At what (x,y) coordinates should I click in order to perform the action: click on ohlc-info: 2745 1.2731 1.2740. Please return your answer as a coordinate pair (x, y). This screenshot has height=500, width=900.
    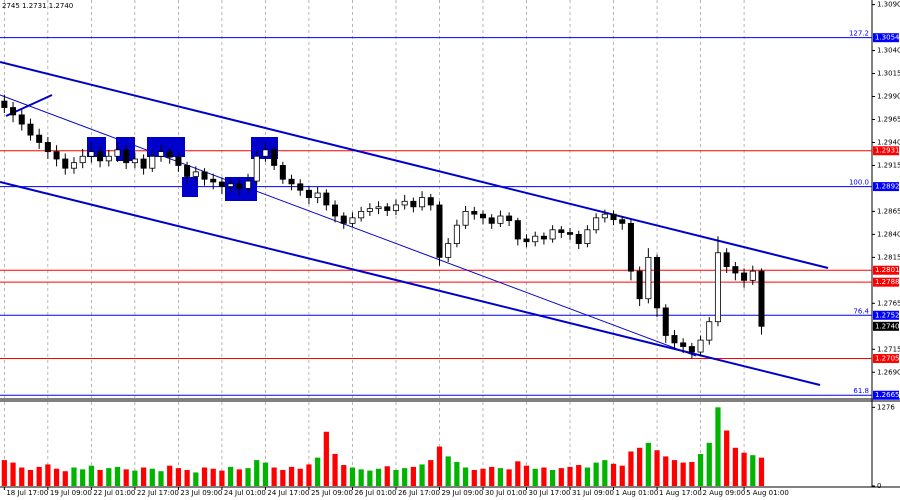
    Looking at the image, I should click on (37, 6).